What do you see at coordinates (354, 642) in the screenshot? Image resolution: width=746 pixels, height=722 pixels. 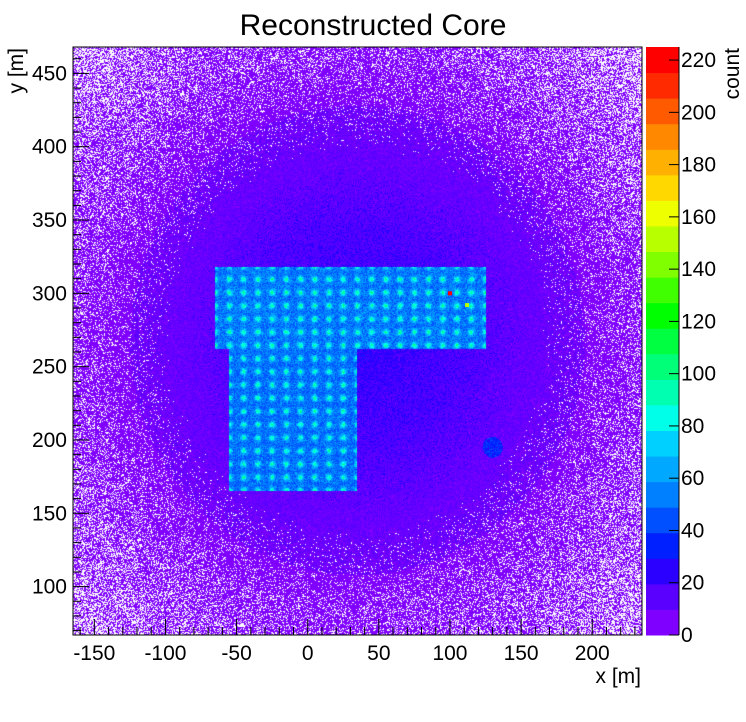 I see `x-axis: -150 -100 -50 0 50 100 150 200` at bounding box center [354, 642].